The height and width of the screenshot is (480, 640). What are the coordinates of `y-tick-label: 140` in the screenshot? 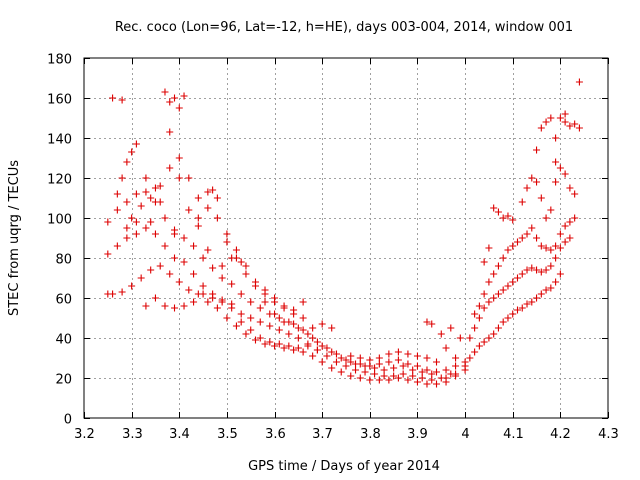 It's located at (59, 140).